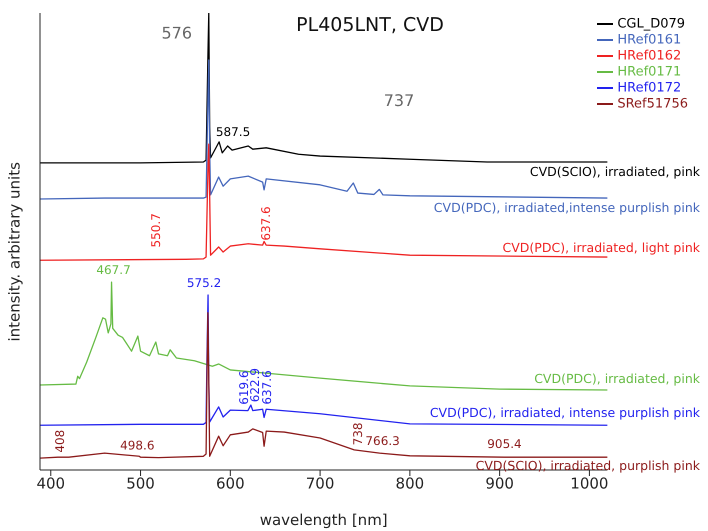  I want to click on annotation: CVD(SCIO), irradiated, purplish pink, so click(588, 465).